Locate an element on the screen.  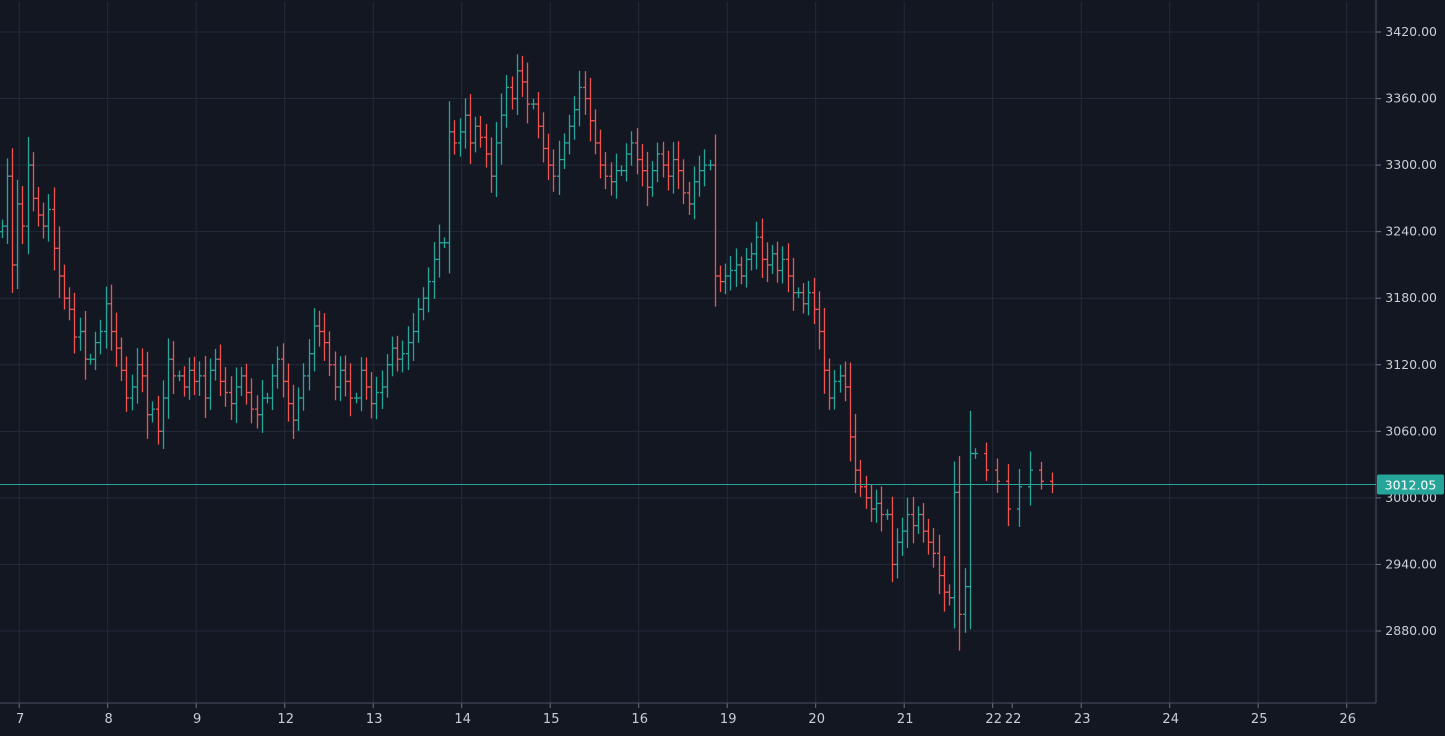
x-tick-label: 26 is located at coordinates (1347, 719).